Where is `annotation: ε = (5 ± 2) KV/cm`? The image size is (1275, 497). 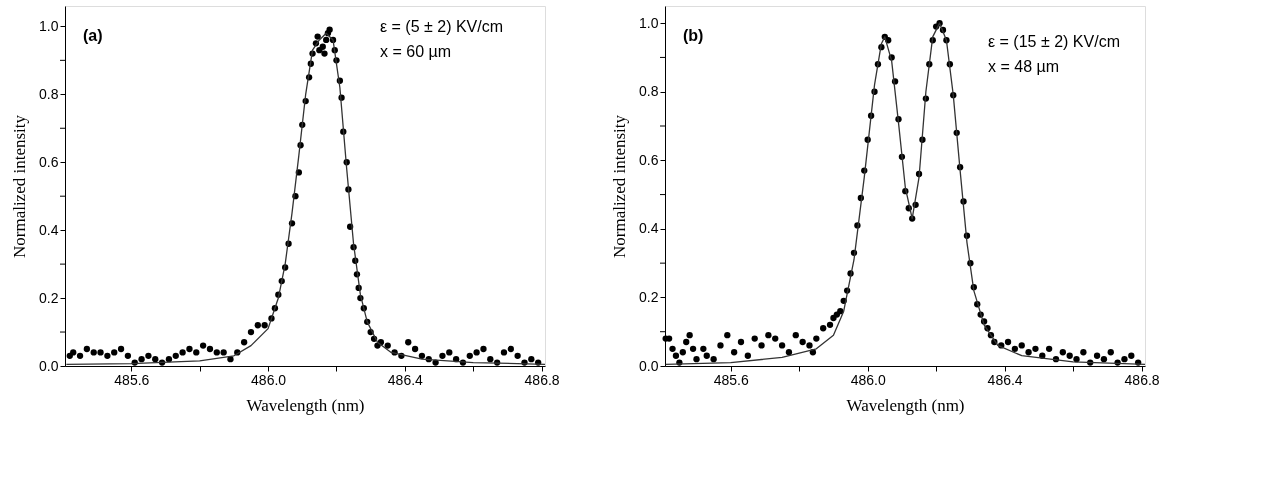 annotation: ε = (5 ± 2) KV/cm is located at coordinates (442, 26).